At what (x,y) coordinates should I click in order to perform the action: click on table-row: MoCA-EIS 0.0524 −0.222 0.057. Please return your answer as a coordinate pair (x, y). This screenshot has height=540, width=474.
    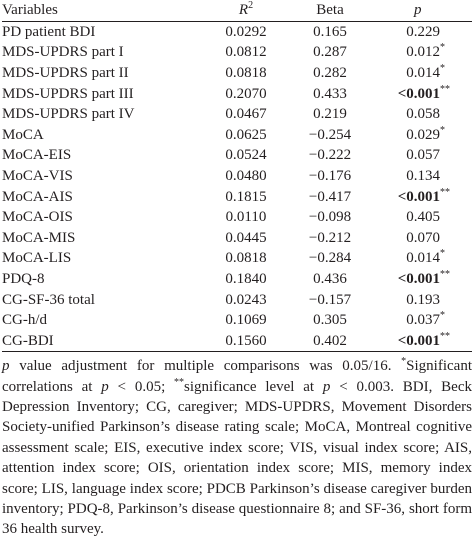
    Looking at the image, I should click on (237, 155).